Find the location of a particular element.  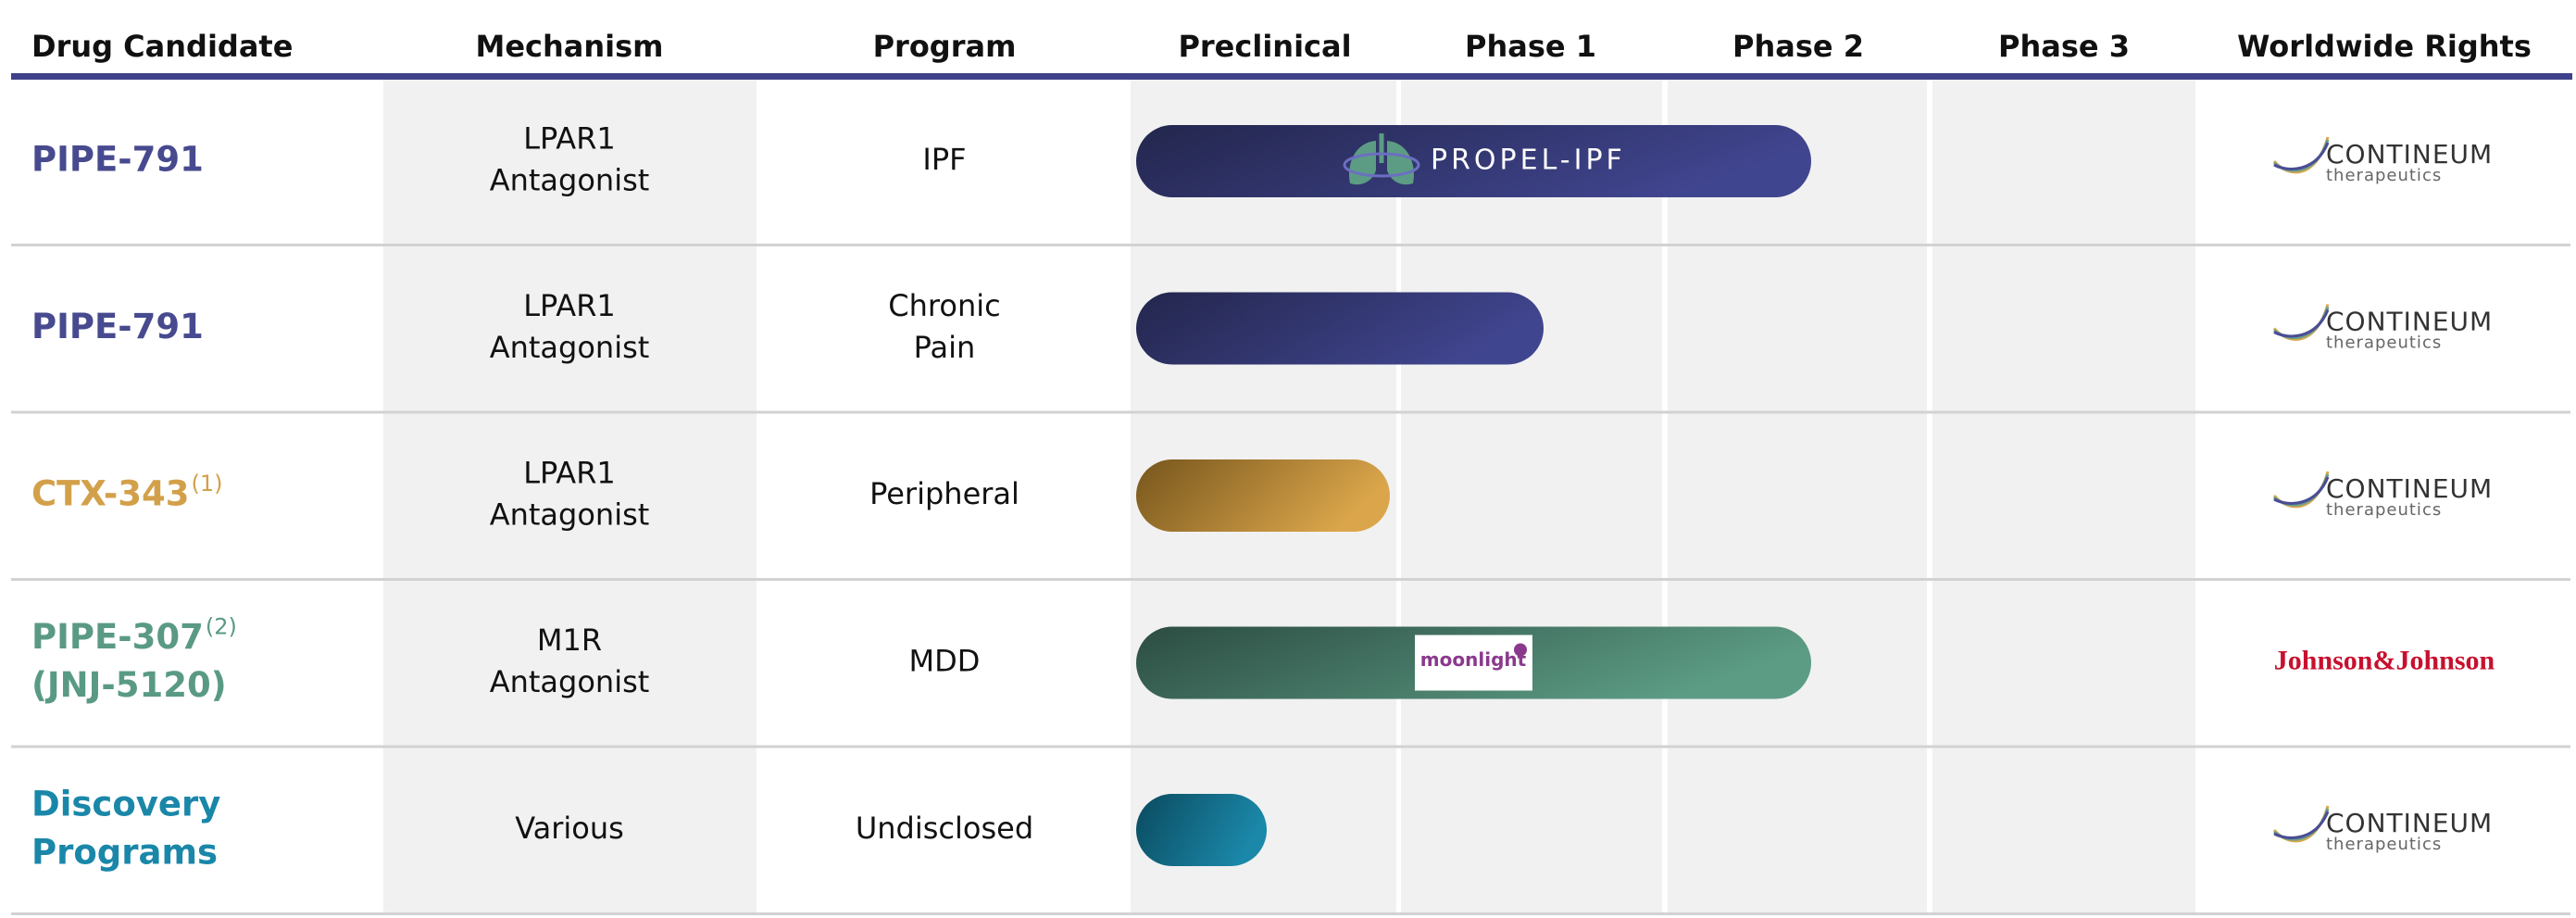

logo-box is located at coordinates (1473, 663).